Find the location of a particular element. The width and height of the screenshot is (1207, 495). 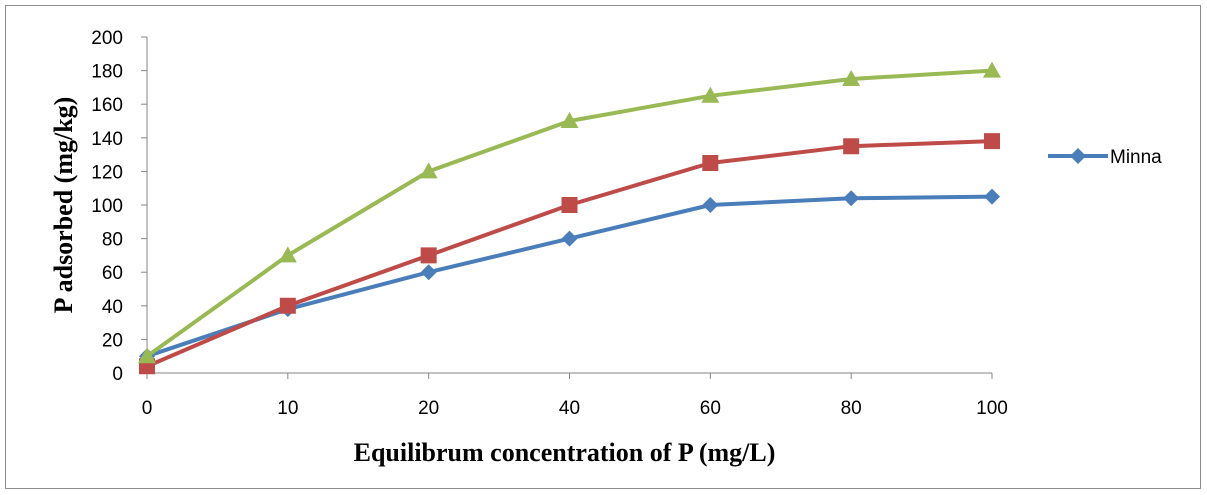

x-tick-label: 10 is located at coordinates (287, 408).